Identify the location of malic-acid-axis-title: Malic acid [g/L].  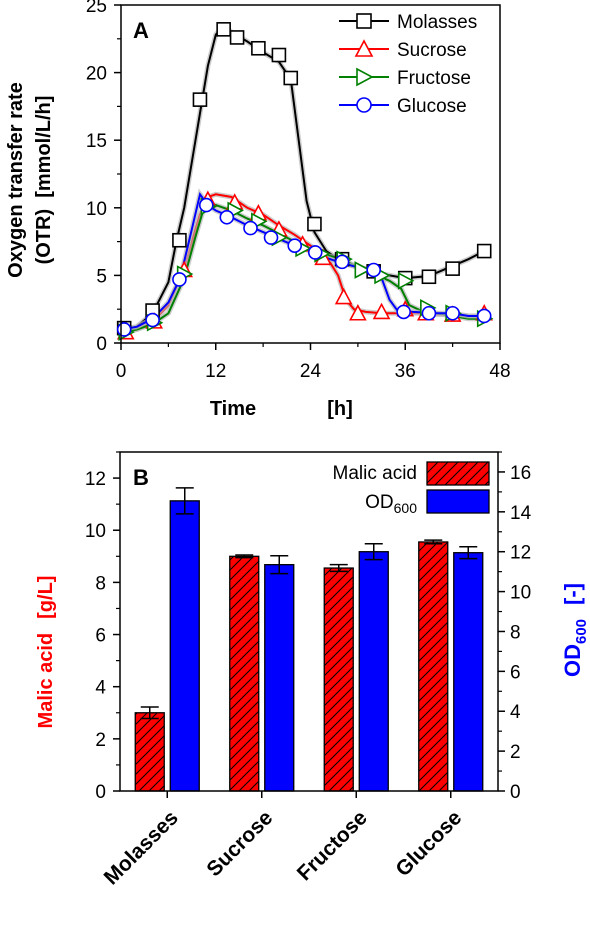
(46, 652).